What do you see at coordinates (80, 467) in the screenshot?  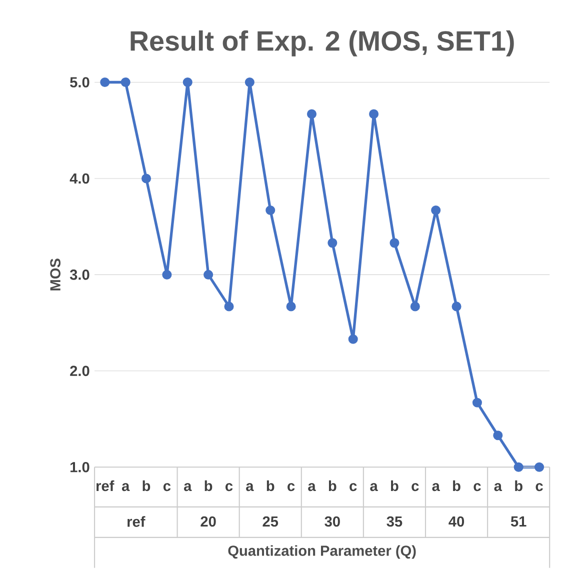 I see `y-tick-label: 1.0` at bounding box center [80, 467].